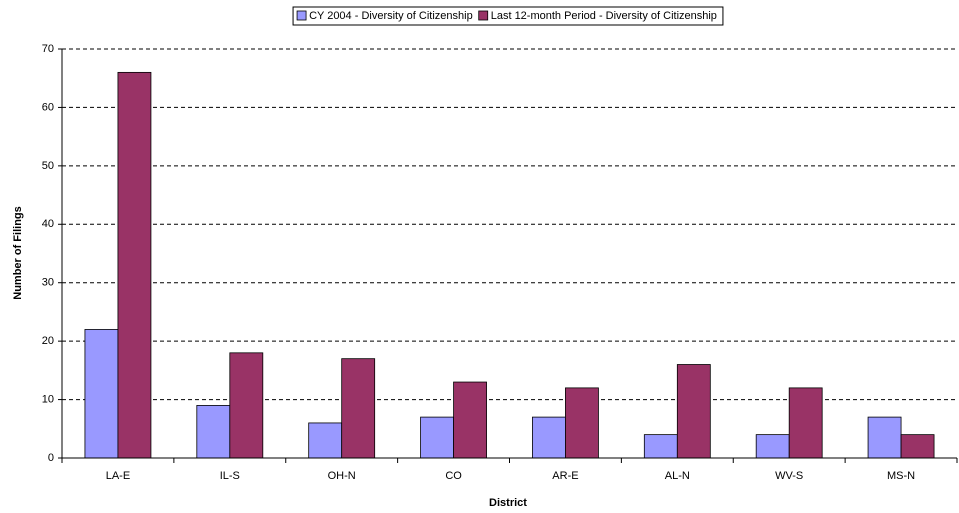 The image size is (959, 513). Describe the element at coordinates (48, 399) in the screenshot. I see `y-tick-label: 10` at that location.